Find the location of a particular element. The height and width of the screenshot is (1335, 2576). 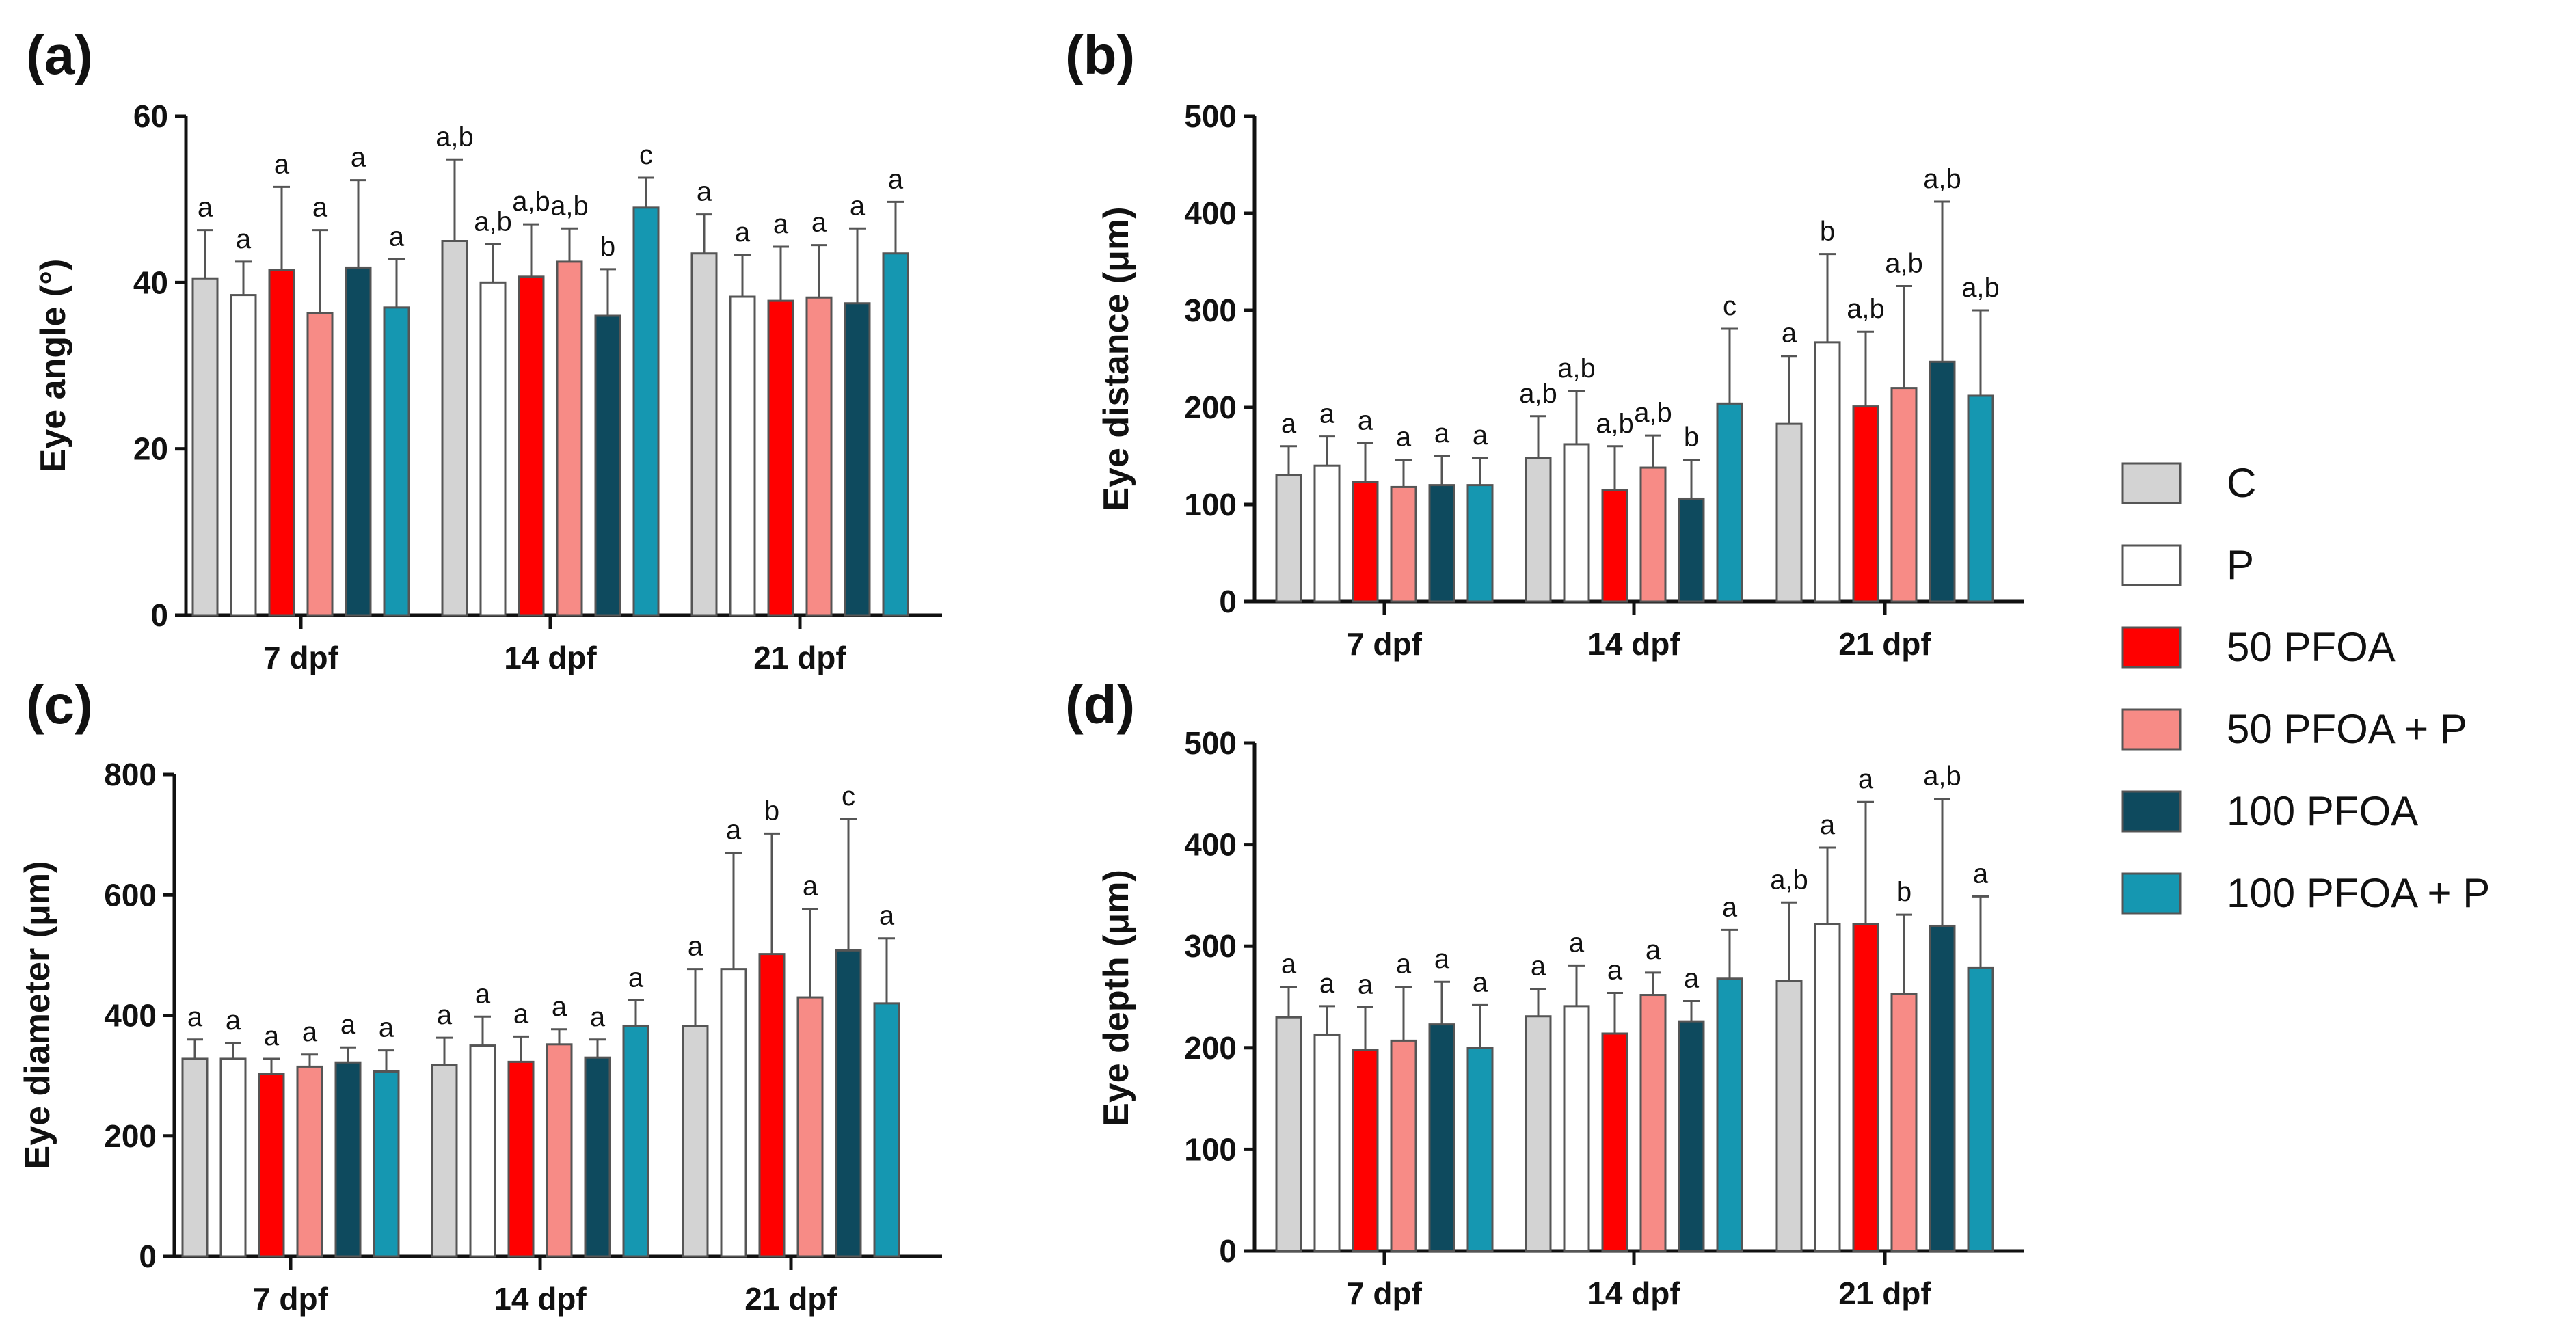

y-tick-label: 300 is located at coordinates (1210, 946).